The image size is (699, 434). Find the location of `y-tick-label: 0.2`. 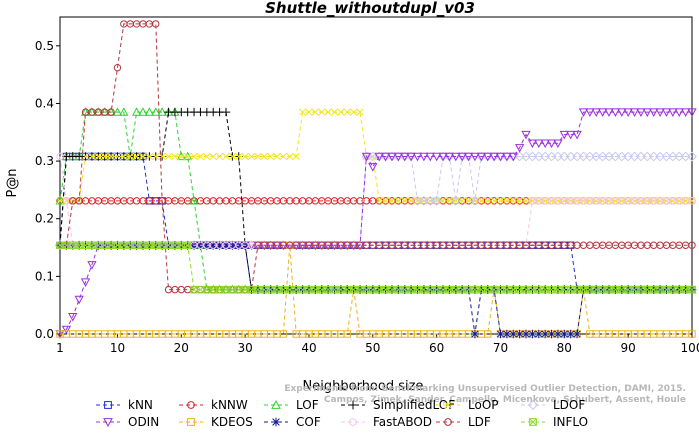

y-tick-label: 0.2 is located at coordinates (44, 219).